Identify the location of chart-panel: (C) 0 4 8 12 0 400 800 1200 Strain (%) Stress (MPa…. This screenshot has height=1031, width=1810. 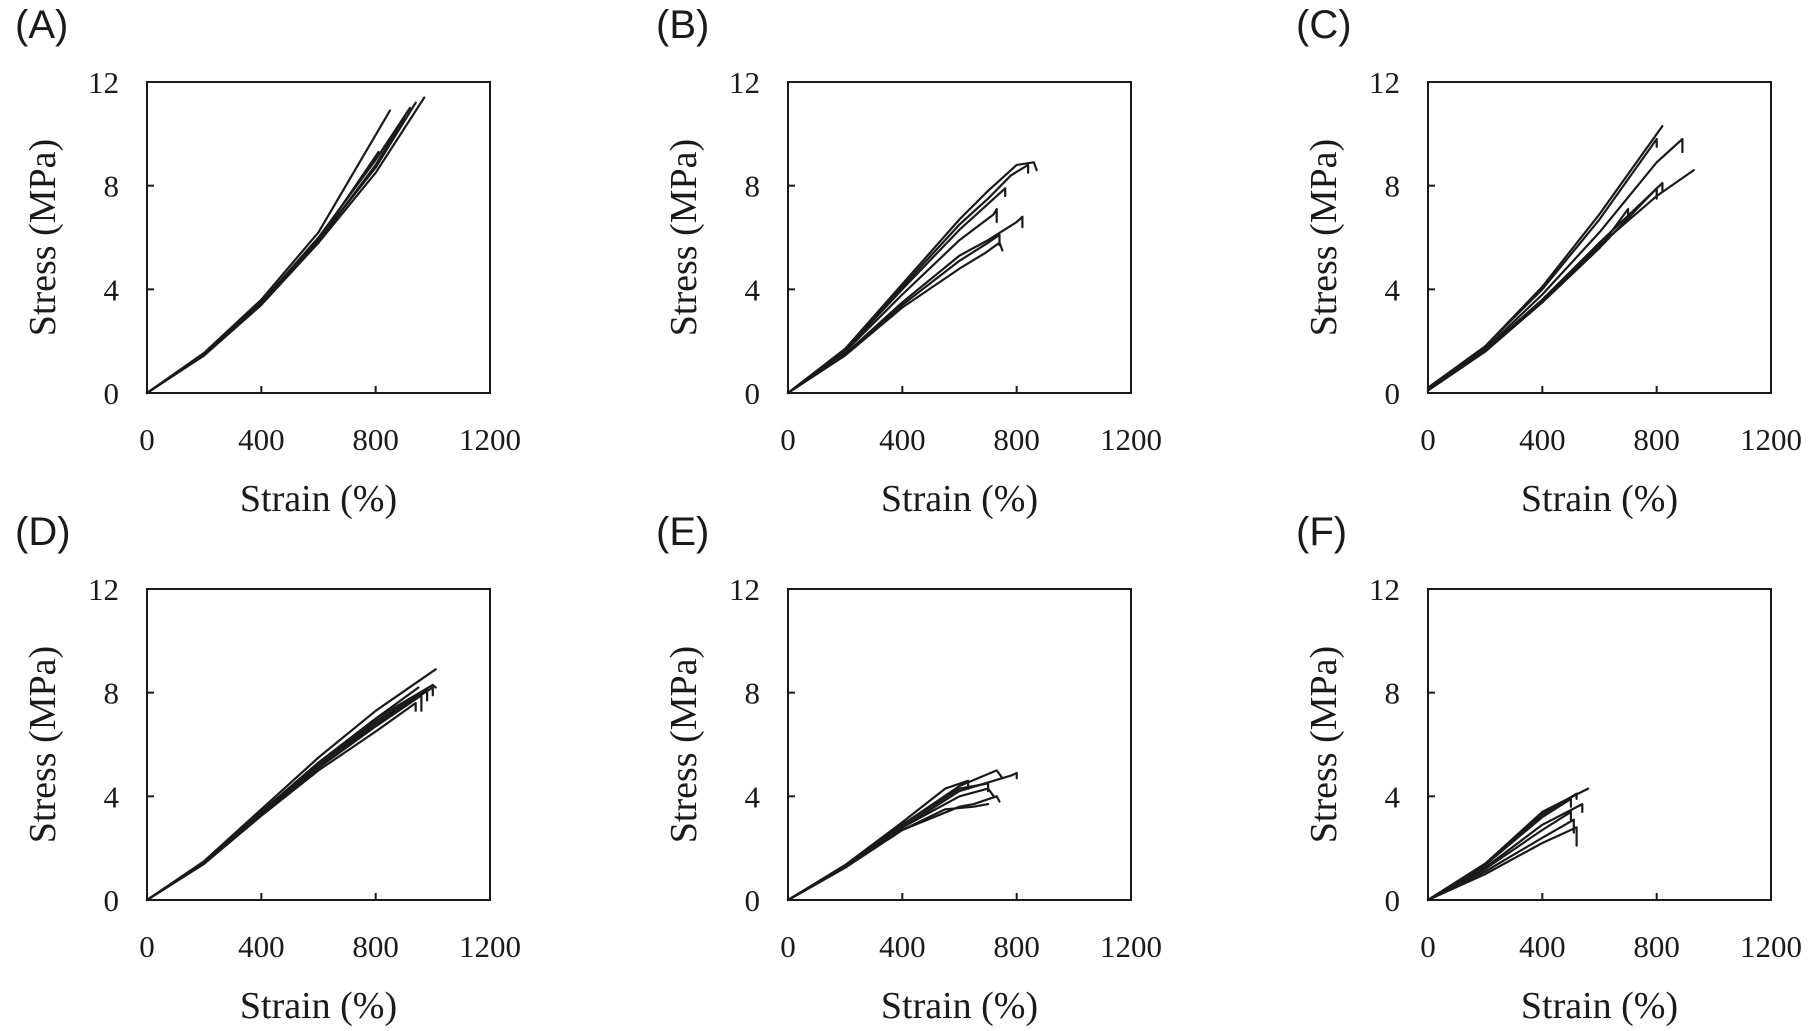
(1549, 261).